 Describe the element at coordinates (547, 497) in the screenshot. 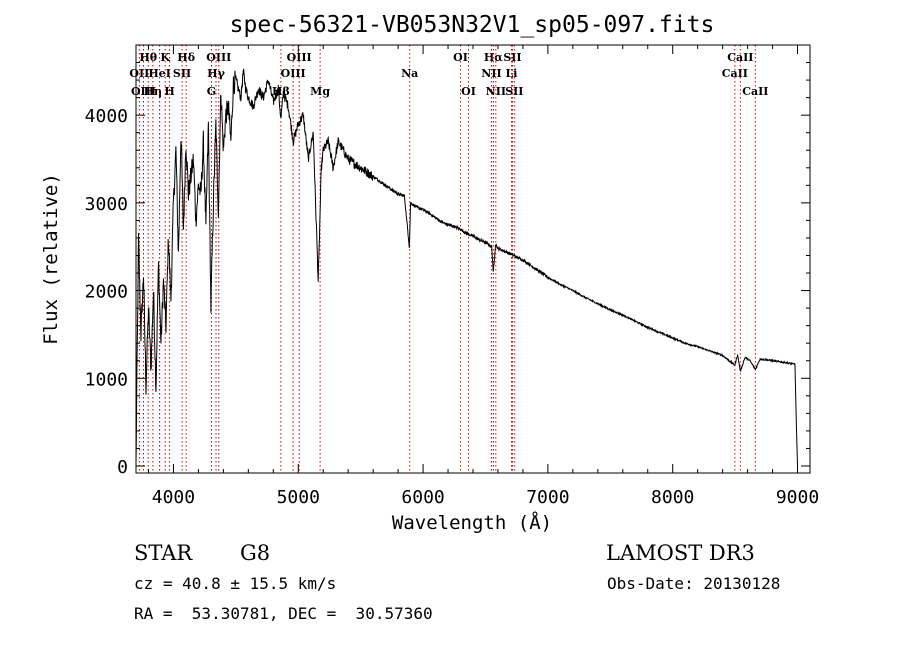

I see `x-tick-label-3: 7000` at that location.